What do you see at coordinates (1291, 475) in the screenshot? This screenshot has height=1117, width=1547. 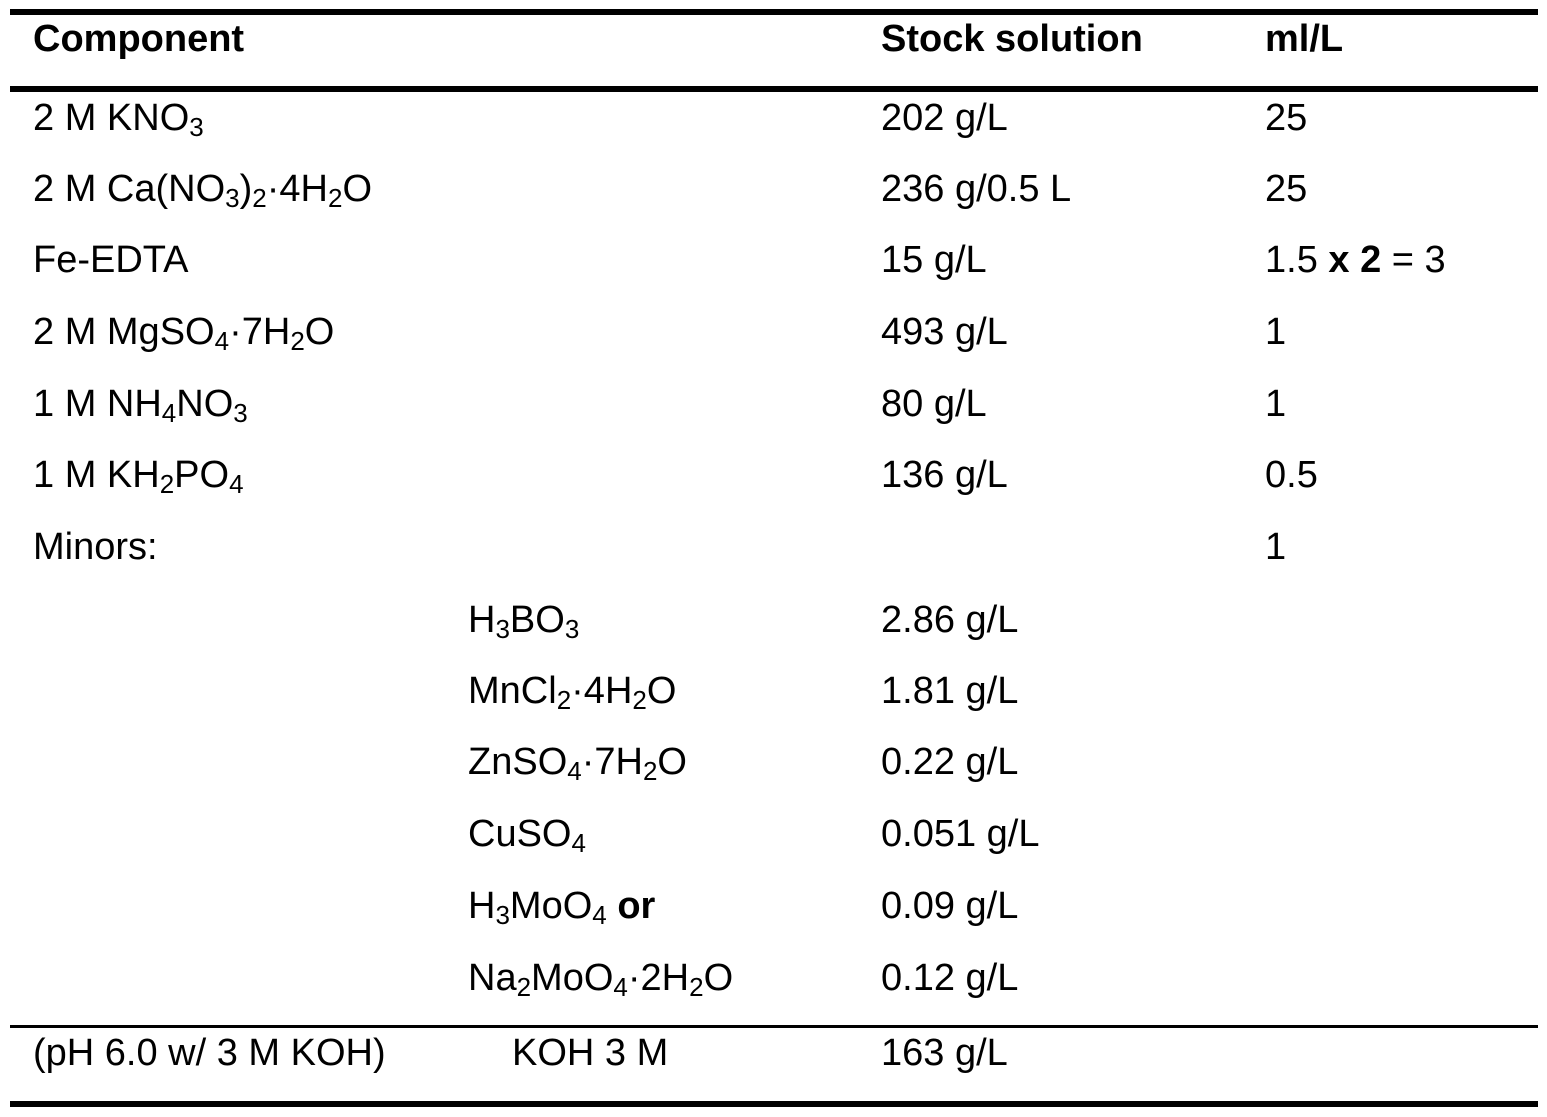 I see `row-6-ml: 0.5` at bounding box center [1291, 475].